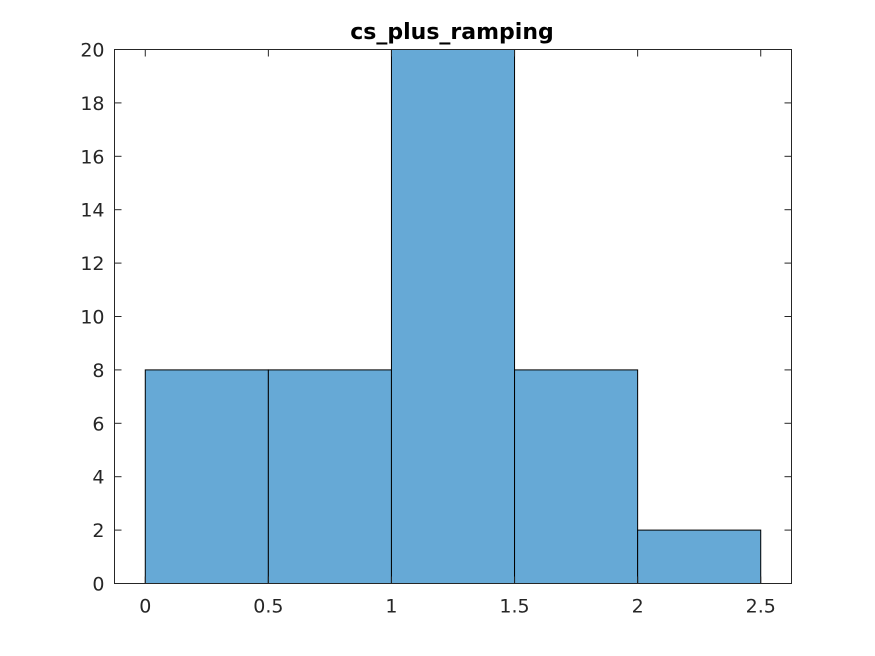 This screenshot has width=875, height=656. Describe the element at coordinates (92, 211) in the screenshot. I see `y-tick-label-7: 14` at that location.